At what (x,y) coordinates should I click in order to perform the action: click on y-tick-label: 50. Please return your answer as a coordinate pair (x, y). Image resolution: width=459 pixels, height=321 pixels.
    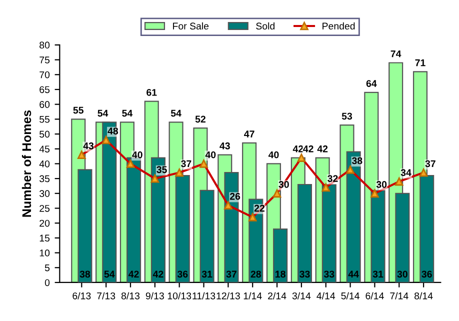
    Looking at the image, I should click on (45, 134).